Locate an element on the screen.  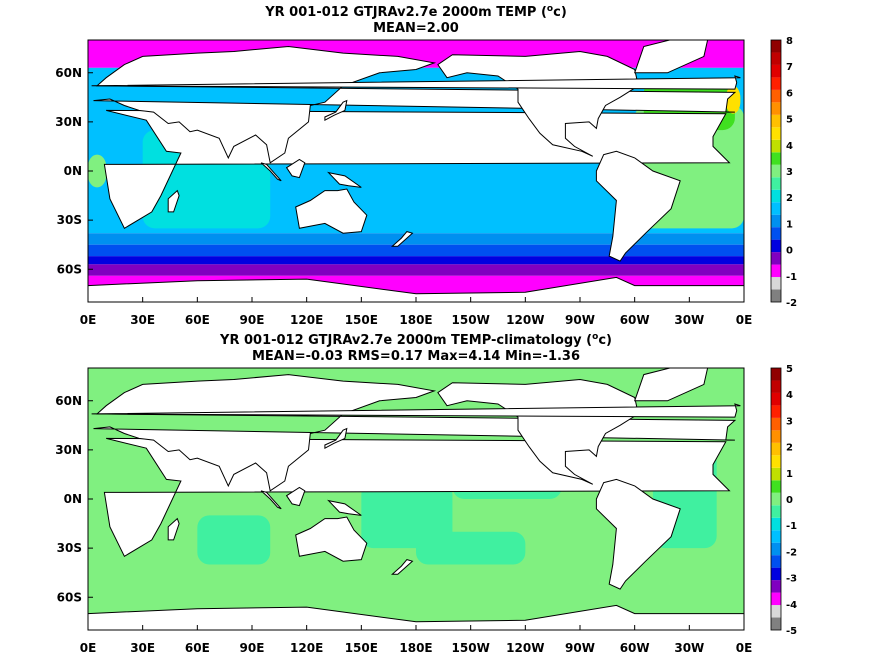
y-tick-label: 30S is located at coordinates (69, 548).